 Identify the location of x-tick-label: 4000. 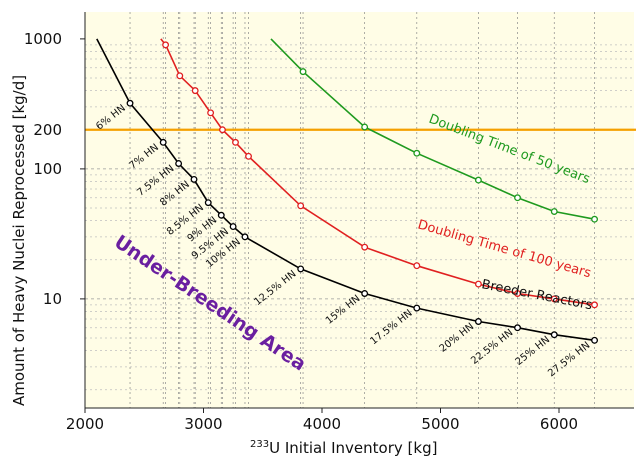
(322, 424).